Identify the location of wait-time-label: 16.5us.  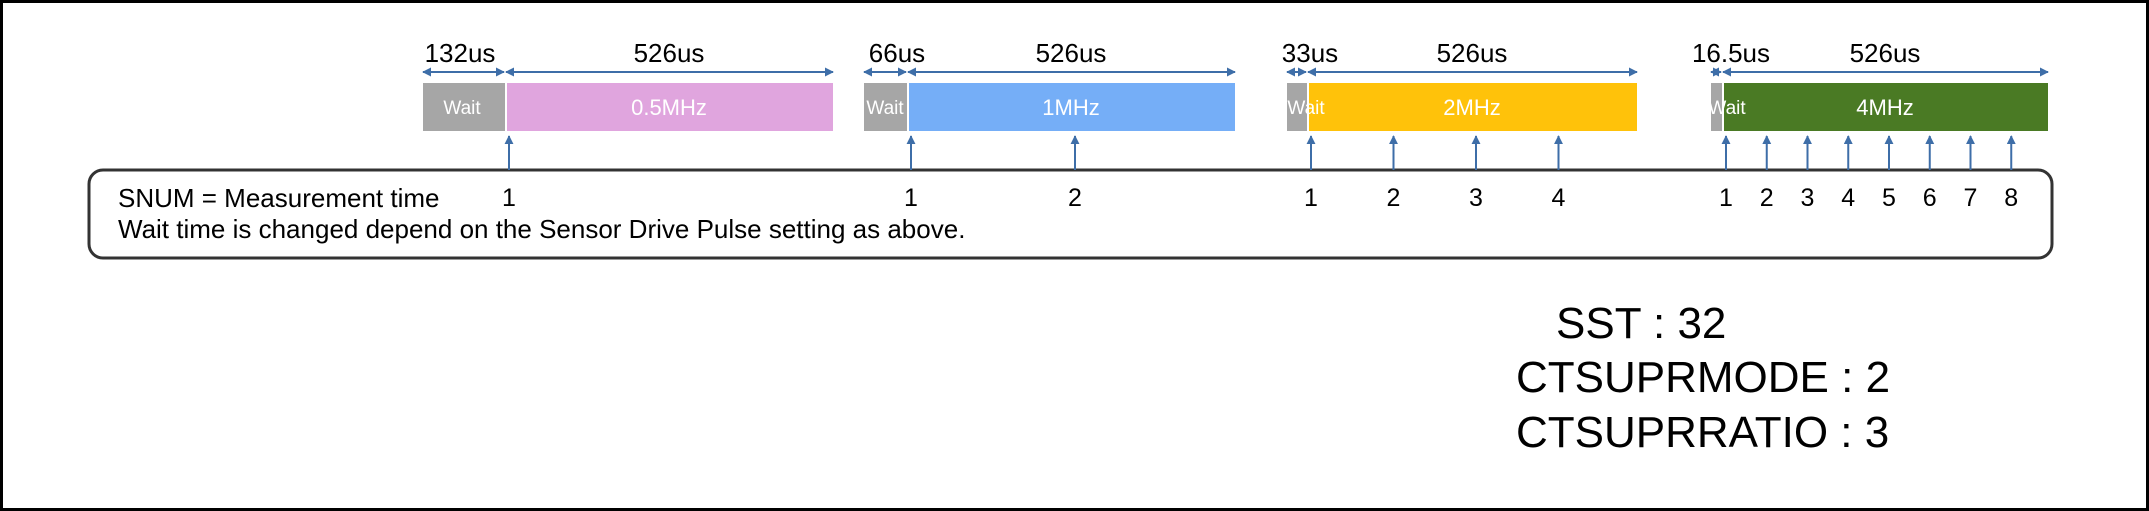
(1731, 53).